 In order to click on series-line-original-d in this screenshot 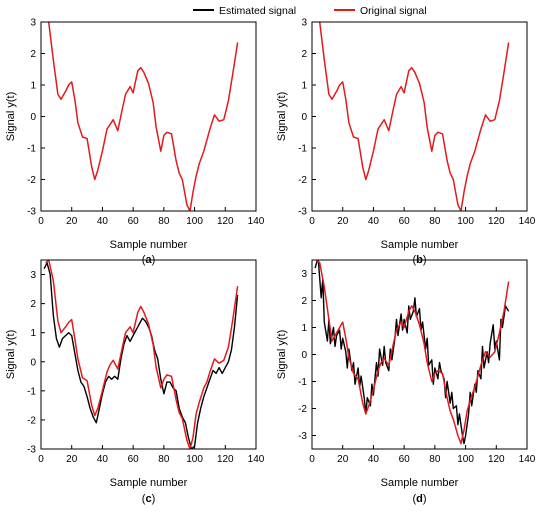, I will do `click(413, 352)`.